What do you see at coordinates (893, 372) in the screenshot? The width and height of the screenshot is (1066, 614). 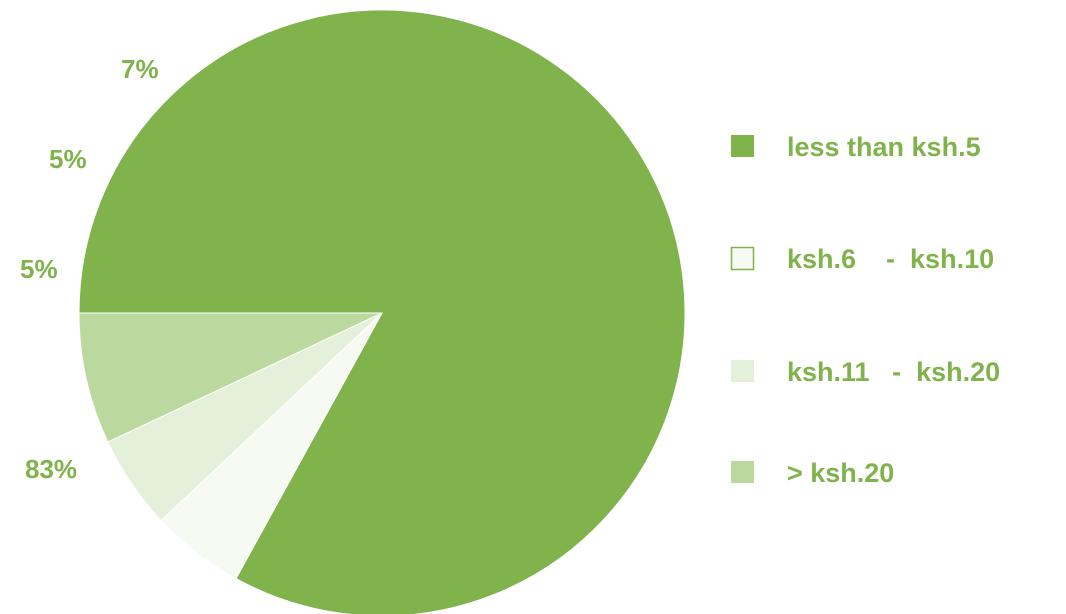 I see `legend-label-ksh11-ksh20: ksh.11 - ksh.20` at bounding box center [893, 372].